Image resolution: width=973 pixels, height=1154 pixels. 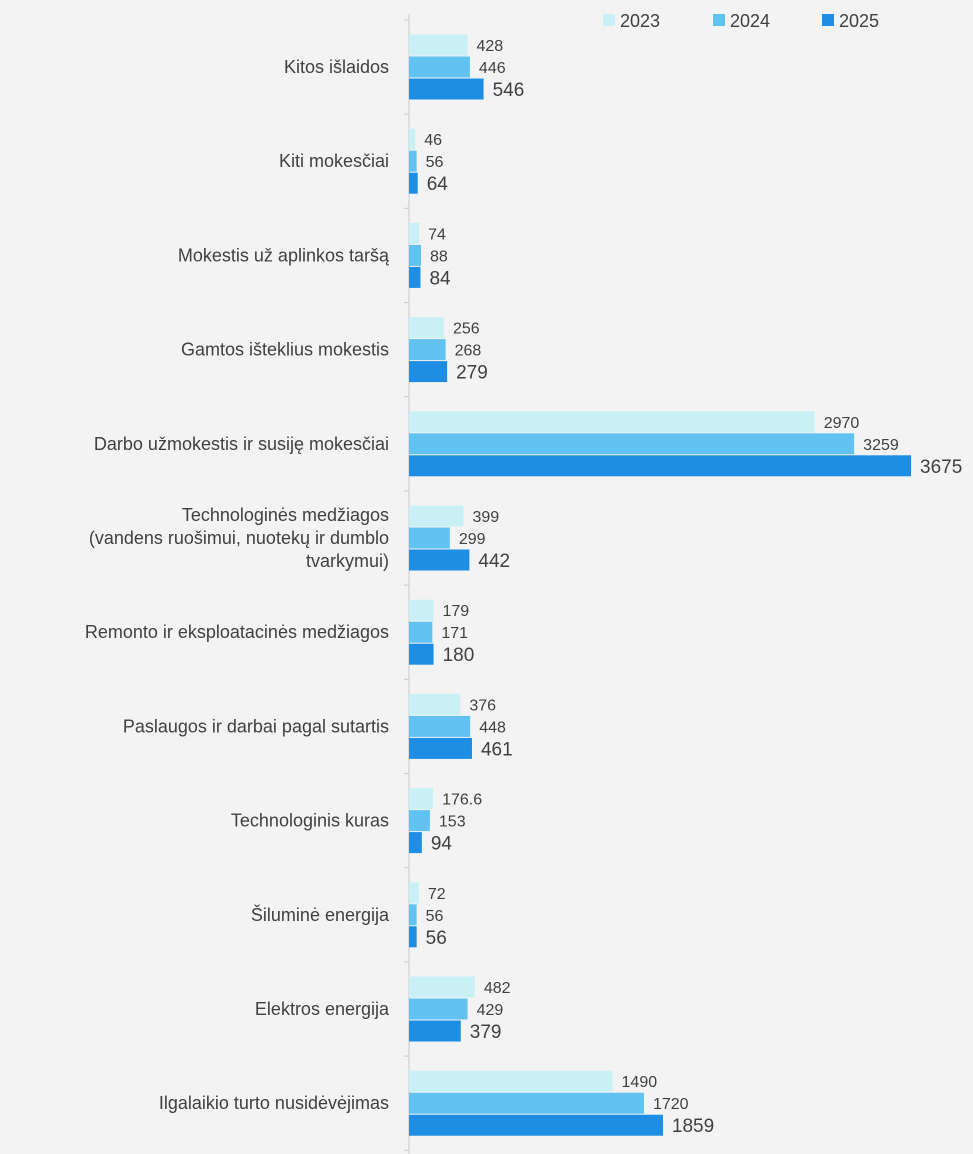 I want to click on legend: 2023 2024 2025, so click(x=741, y=21).